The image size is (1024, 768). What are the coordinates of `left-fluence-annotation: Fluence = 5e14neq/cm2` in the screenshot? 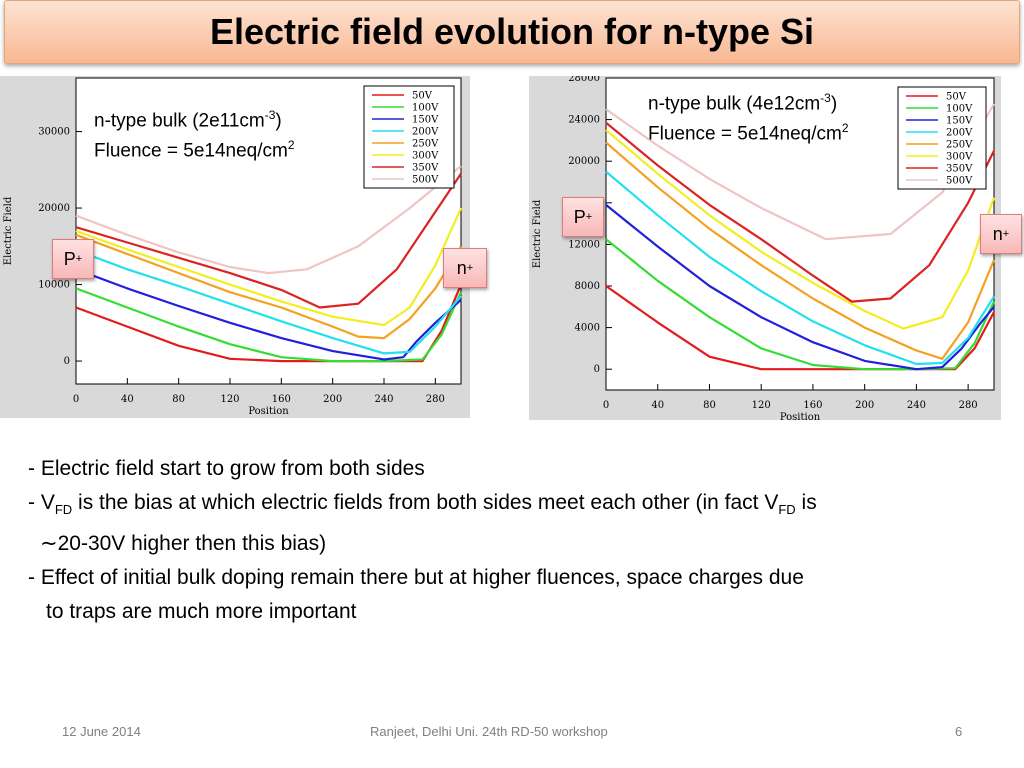 It's located at (194, 150).